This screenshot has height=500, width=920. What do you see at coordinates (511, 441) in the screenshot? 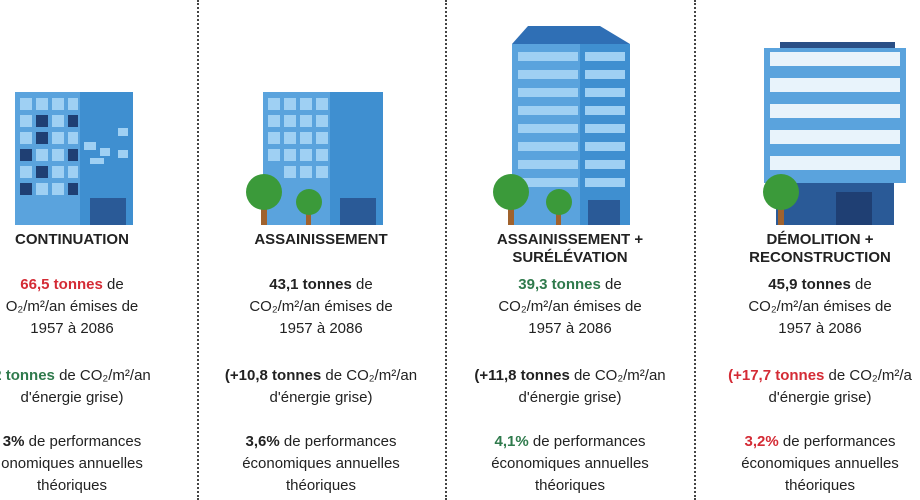
I see `perf-value: 4,1%` at bounding box center [511, 441].